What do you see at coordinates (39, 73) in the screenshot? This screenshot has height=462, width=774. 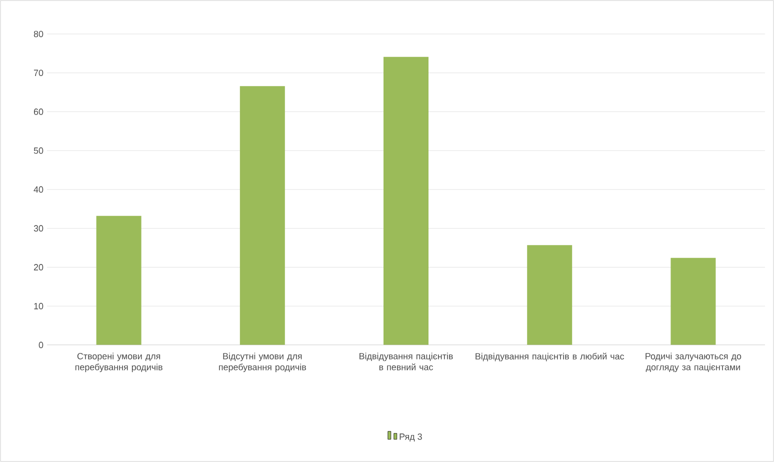 I see `y-tick-label: 70` at bounding box center [39, 73].